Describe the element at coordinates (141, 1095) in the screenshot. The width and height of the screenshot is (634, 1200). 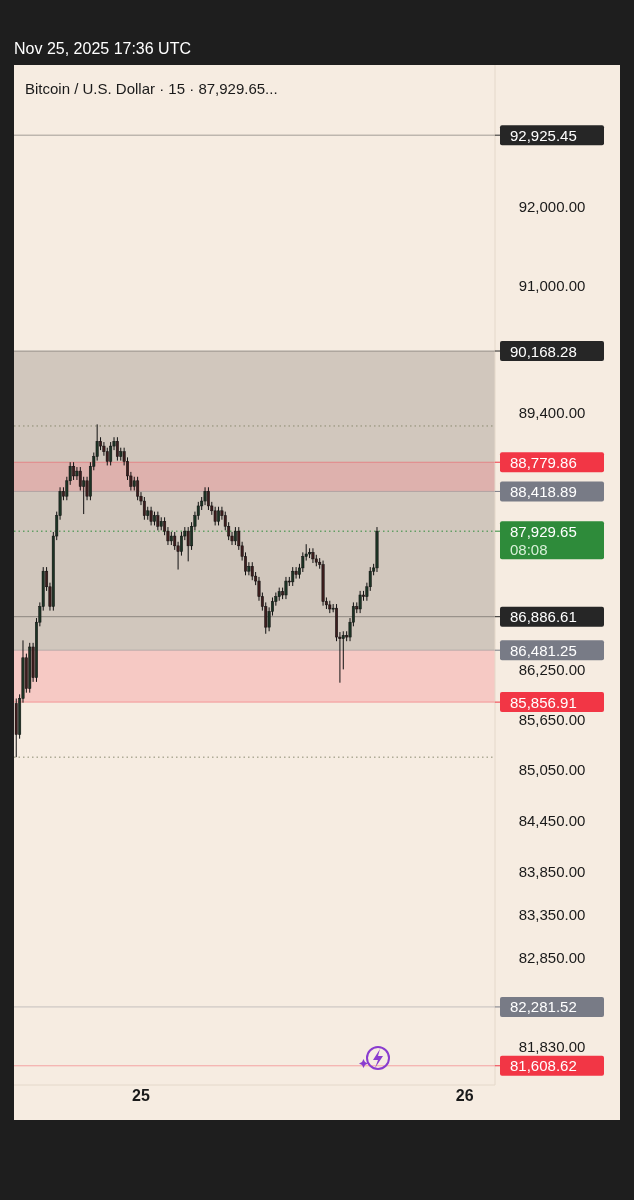
I see `x-tick-label: 25` at that location.